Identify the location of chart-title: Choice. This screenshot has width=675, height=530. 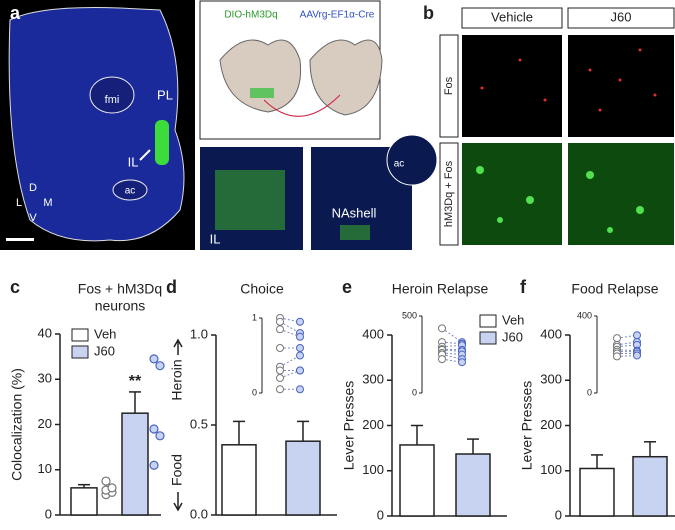
(262, 289).